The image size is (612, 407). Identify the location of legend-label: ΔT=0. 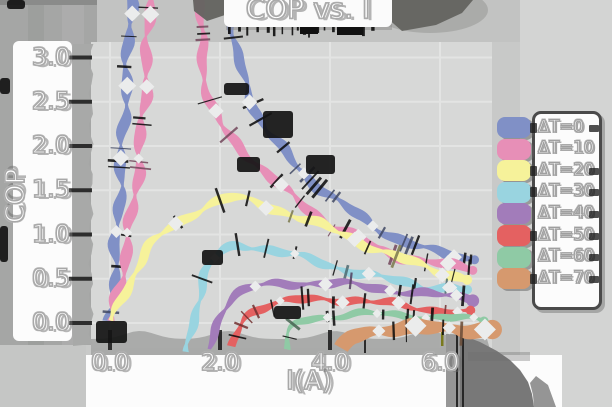
(561, 126).